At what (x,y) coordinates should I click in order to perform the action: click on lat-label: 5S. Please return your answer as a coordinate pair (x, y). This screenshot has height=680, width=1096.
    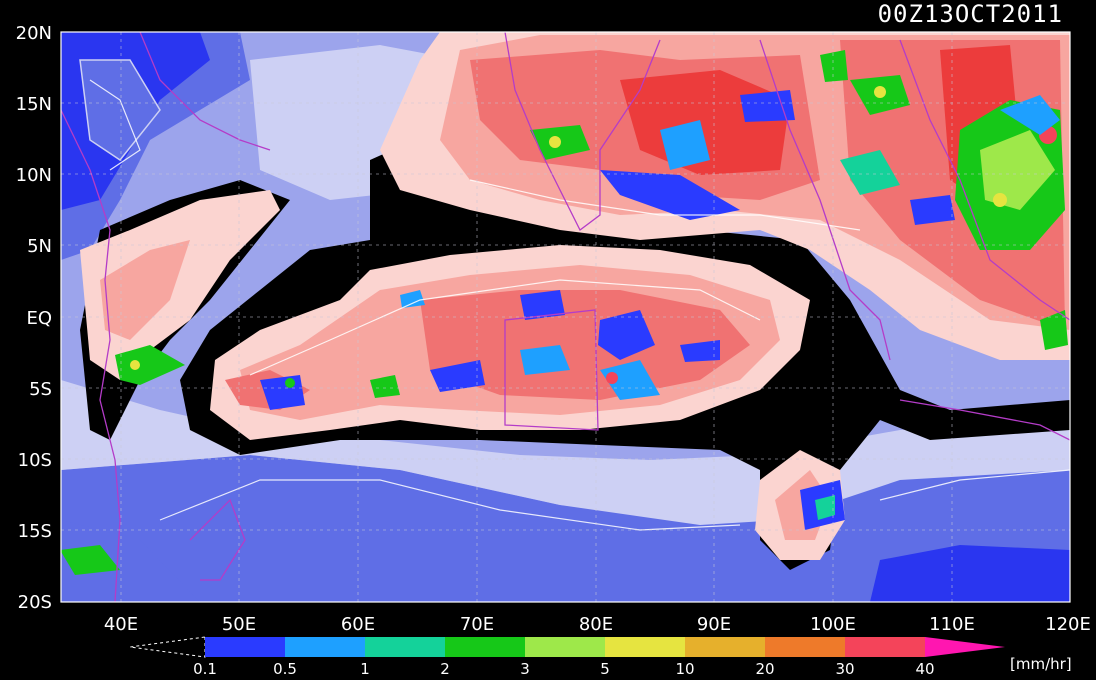
    Looking at the image, I should click on (40, 389).